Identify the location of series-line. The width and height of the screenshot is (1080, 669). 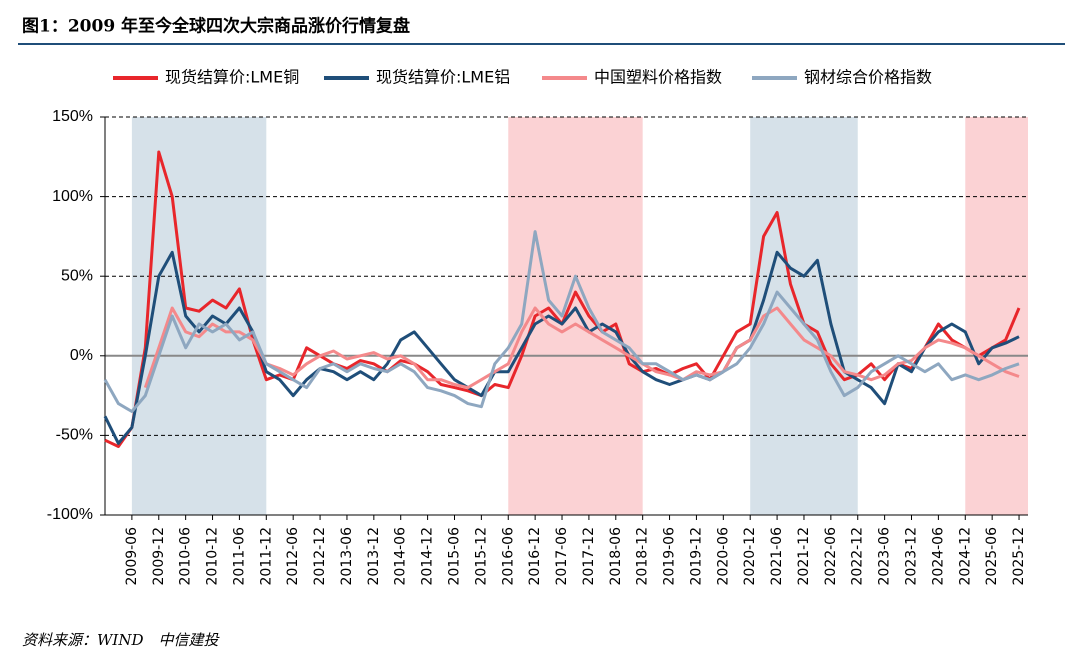
(581, 348).